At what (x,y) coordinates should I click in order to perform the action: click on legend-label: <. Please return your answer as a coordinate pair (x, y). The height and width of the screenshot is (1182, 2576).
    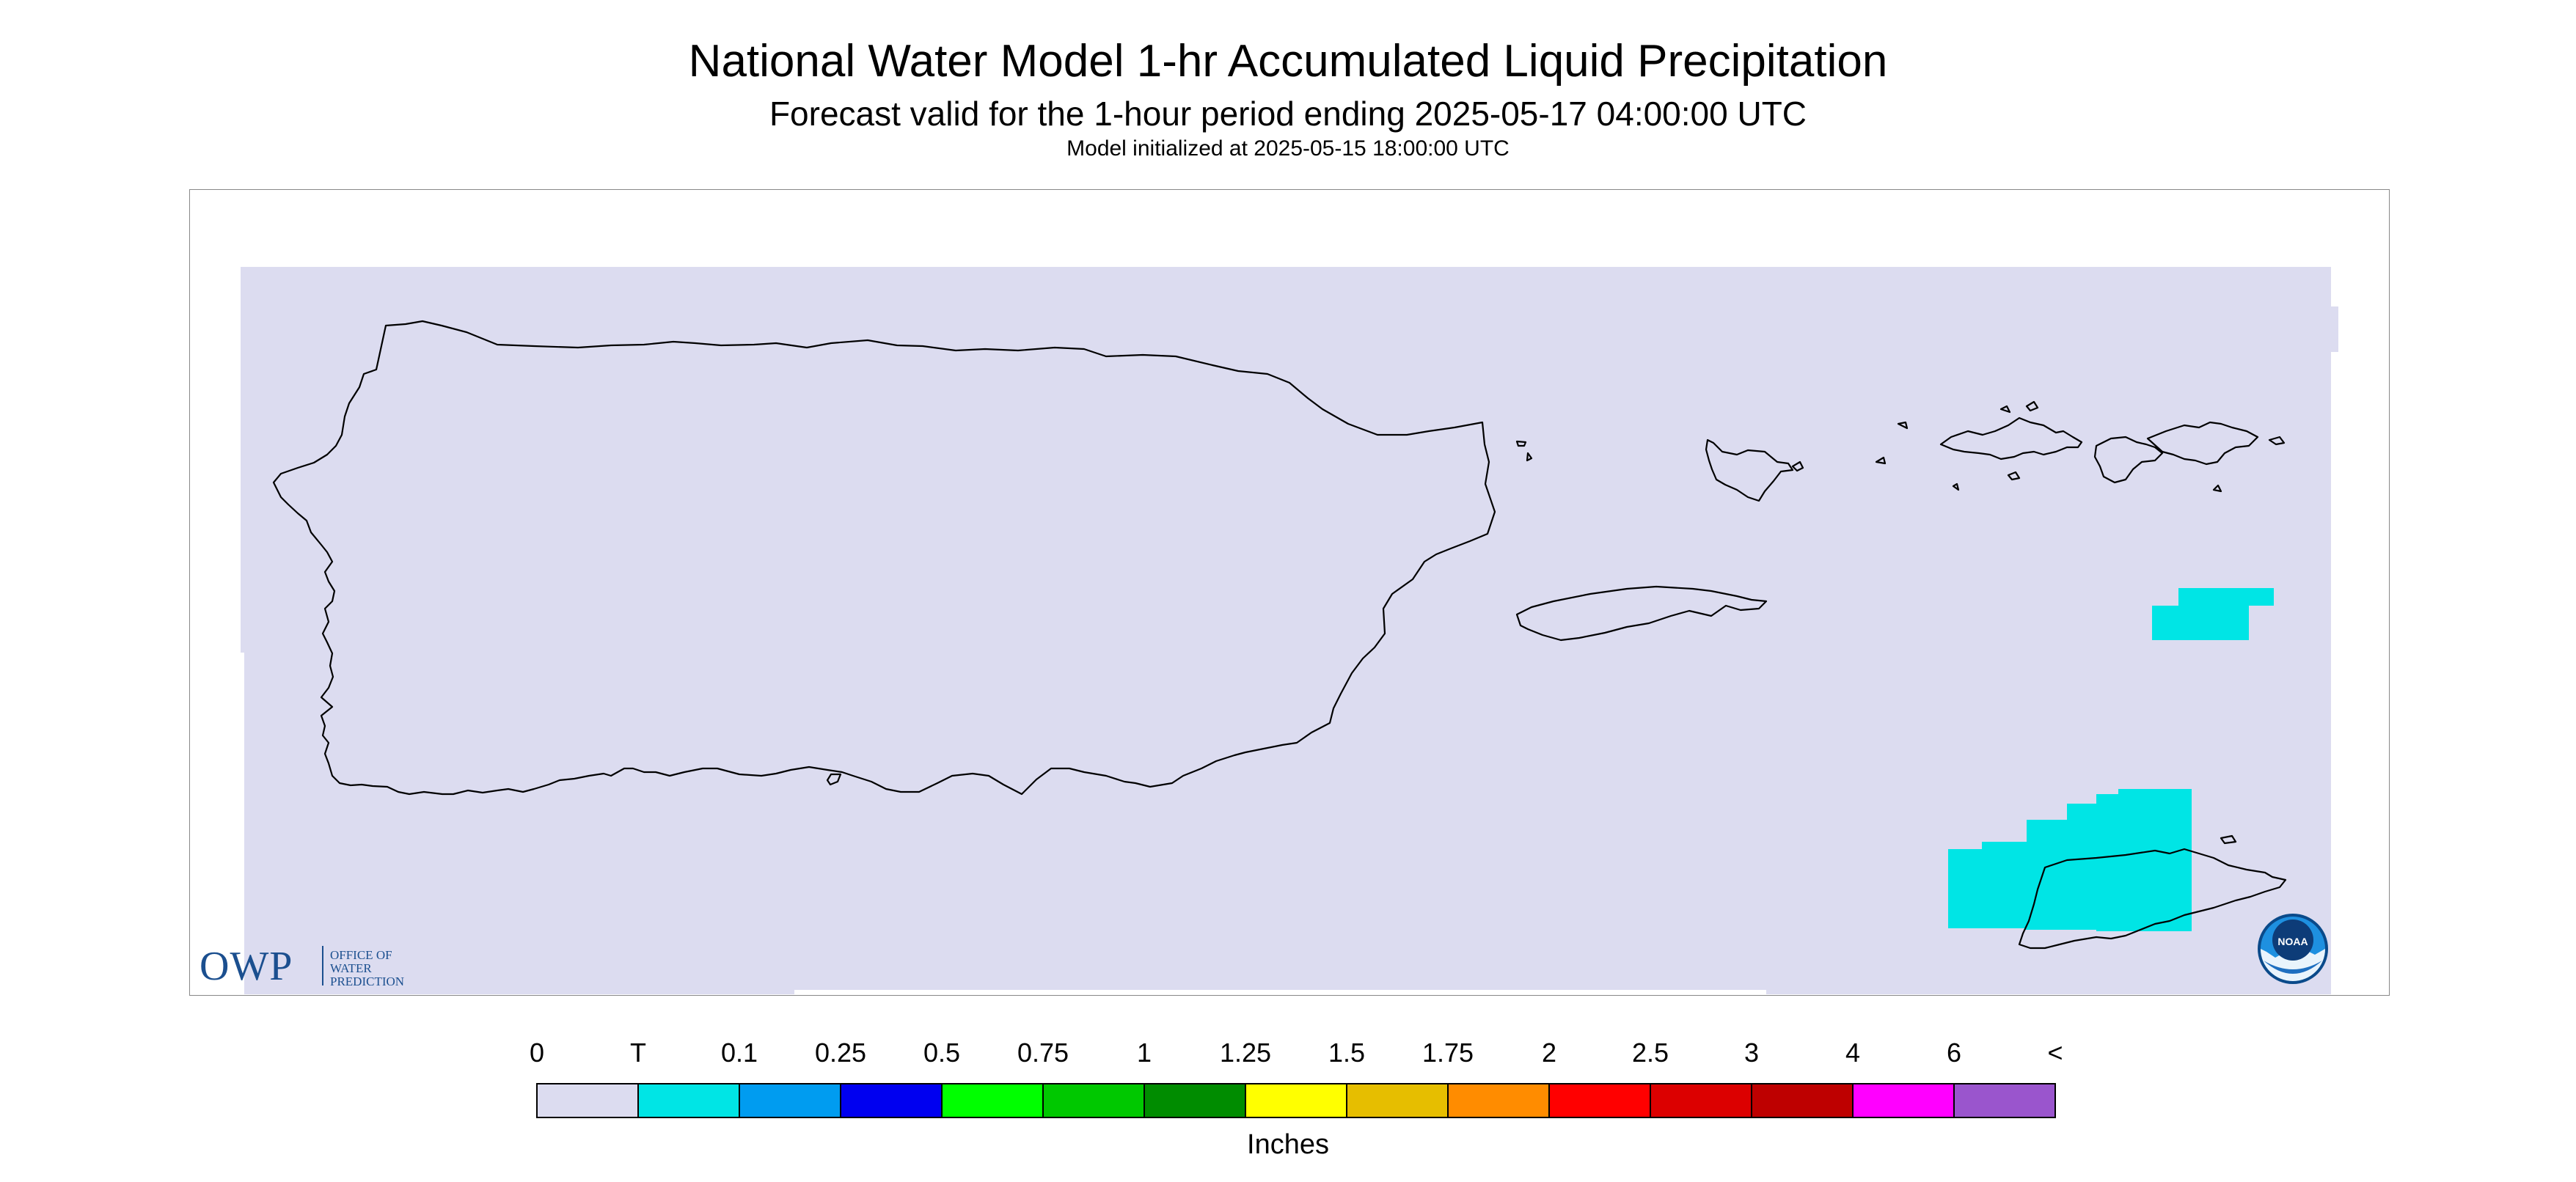
    Looking at the image, I should click on (2055, 1053).